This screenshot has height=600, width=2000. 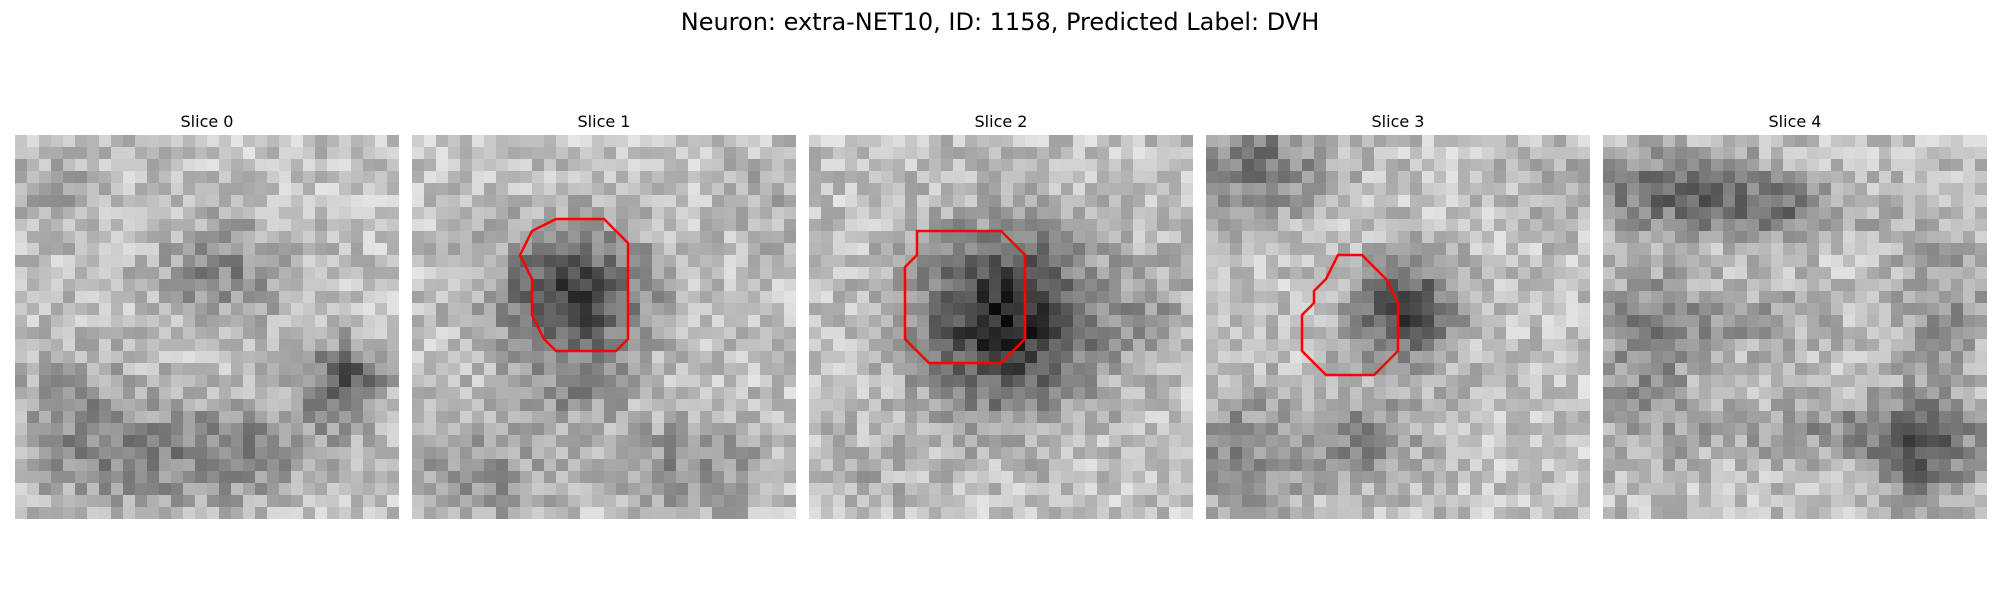 I want to click on slice-panel-1: Slice 1, so click(x=604, y=314).